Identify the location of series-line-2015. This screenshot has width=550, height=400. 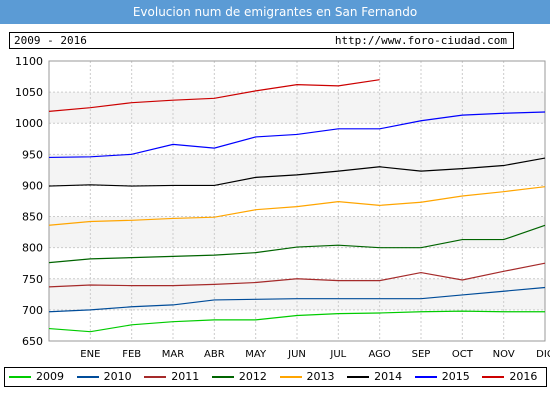
(297, 135).